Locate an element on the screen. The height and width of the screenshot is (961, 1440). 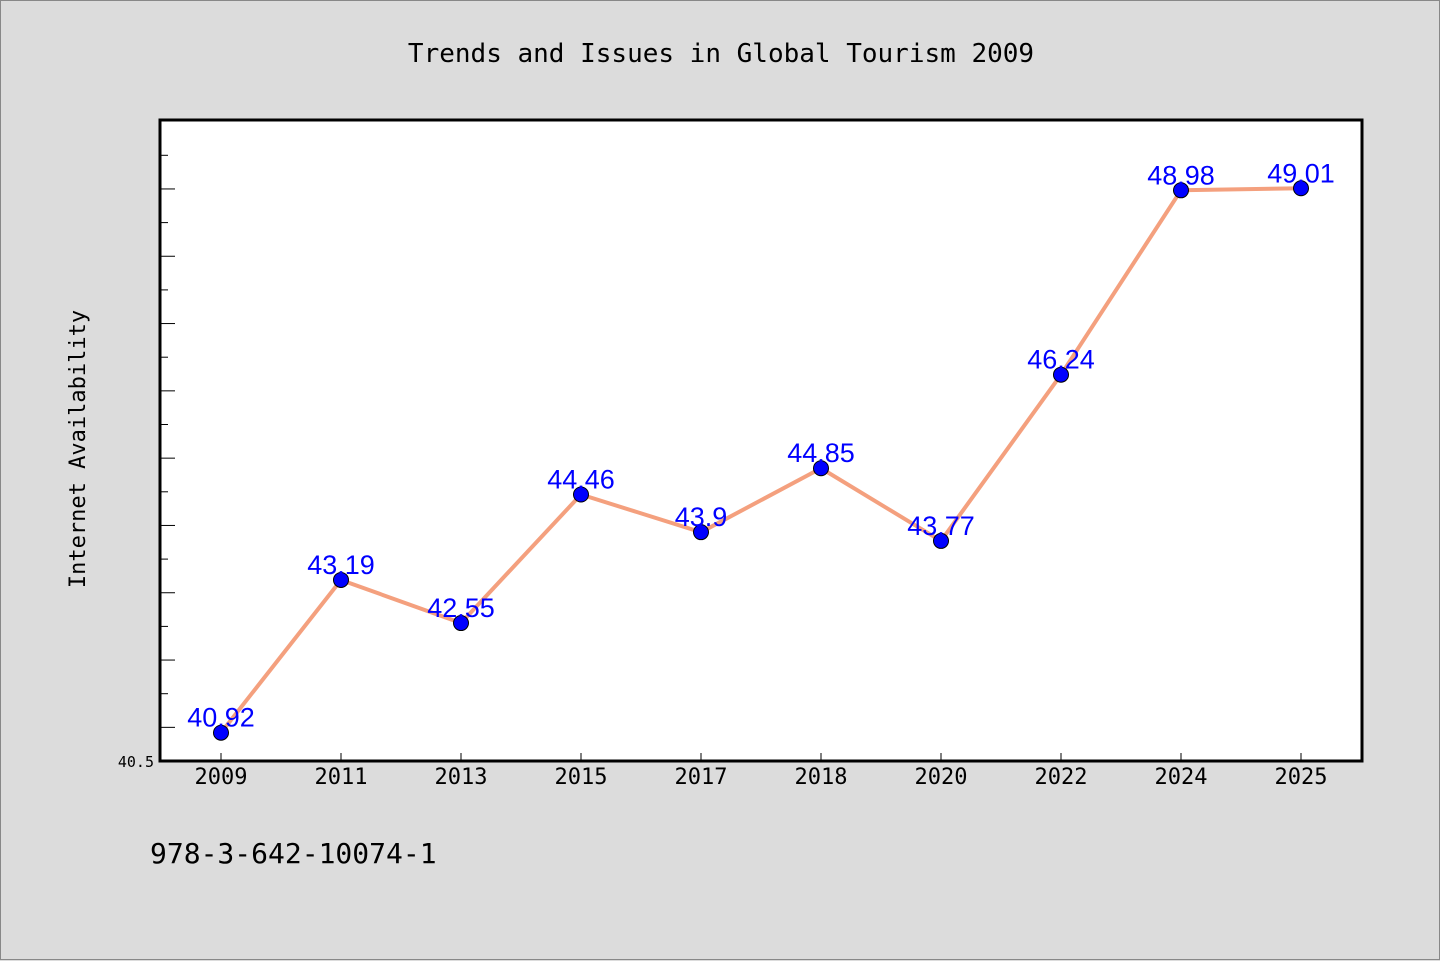
x-tick-label: 2018 is located at coordinates (821, 777).